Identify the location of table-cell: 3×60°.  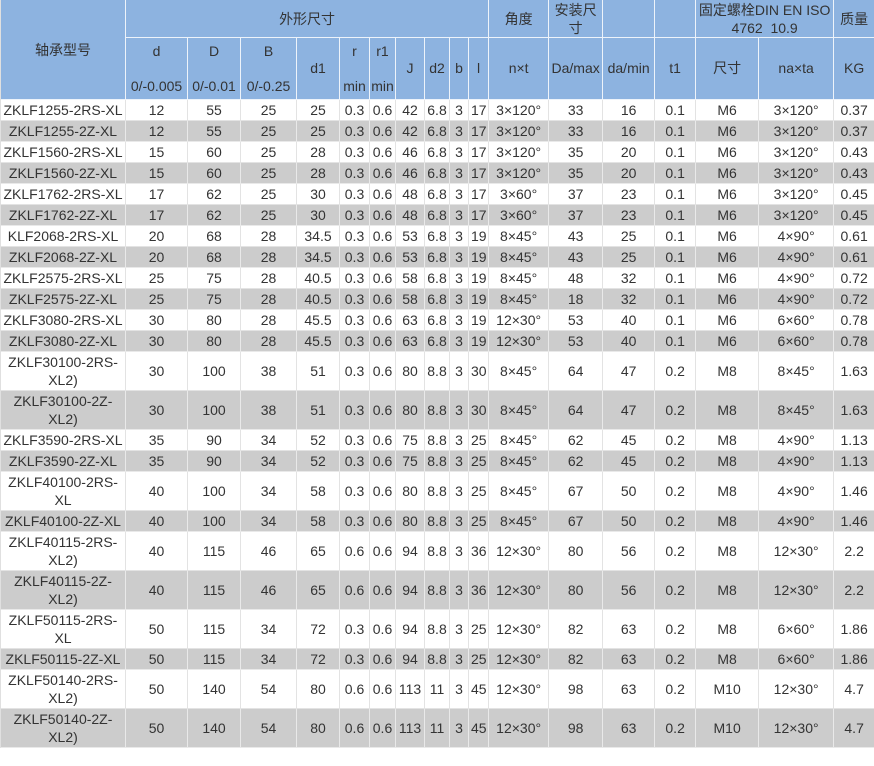
(519, 215).